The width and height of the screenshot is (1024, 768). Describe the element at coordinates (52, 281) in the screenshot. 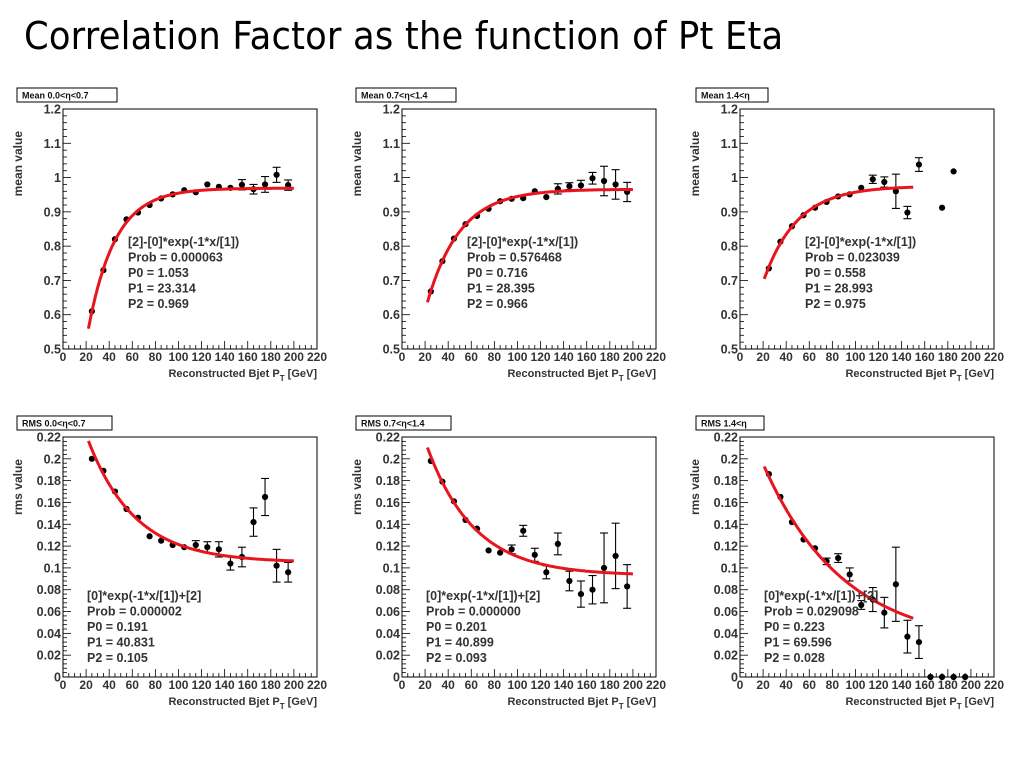

I see `y-tick-label: 0.7` at that location.